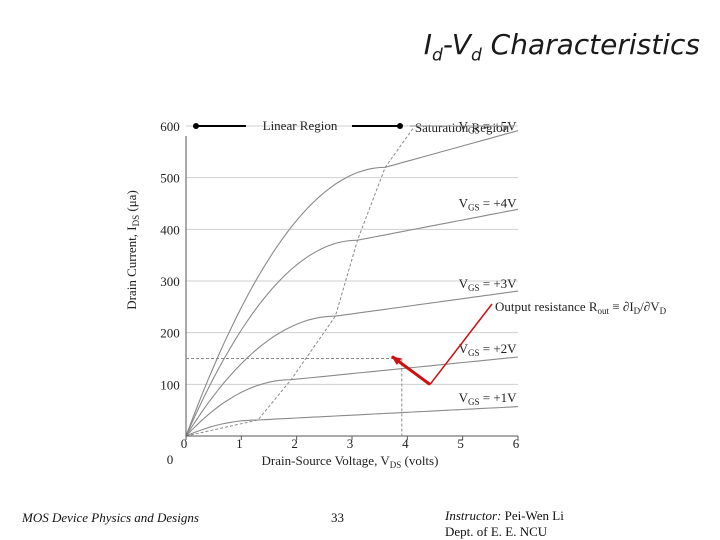 The width and height of the screenshot is (720, 540). I want to click on x-tick-label: 4, so click(405, 443).